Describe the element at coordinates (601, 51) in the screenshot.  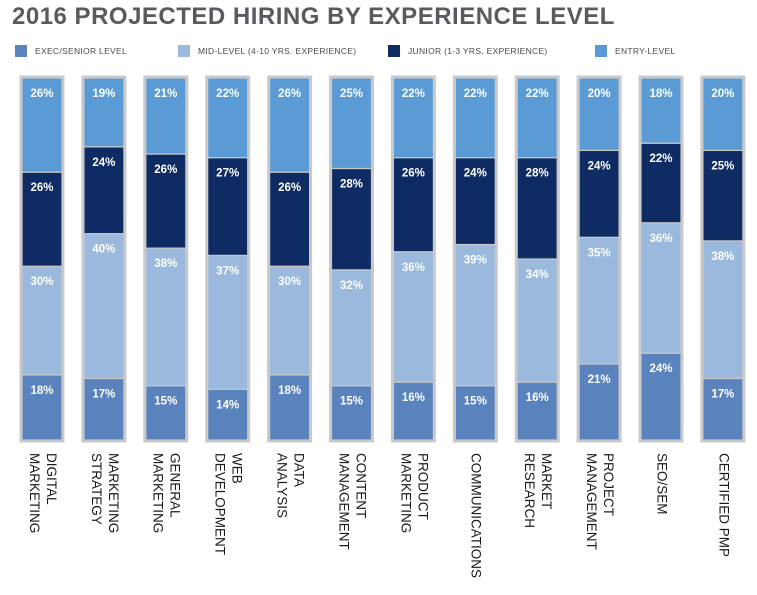
I see `legend-swatch-entry-level` at that location.